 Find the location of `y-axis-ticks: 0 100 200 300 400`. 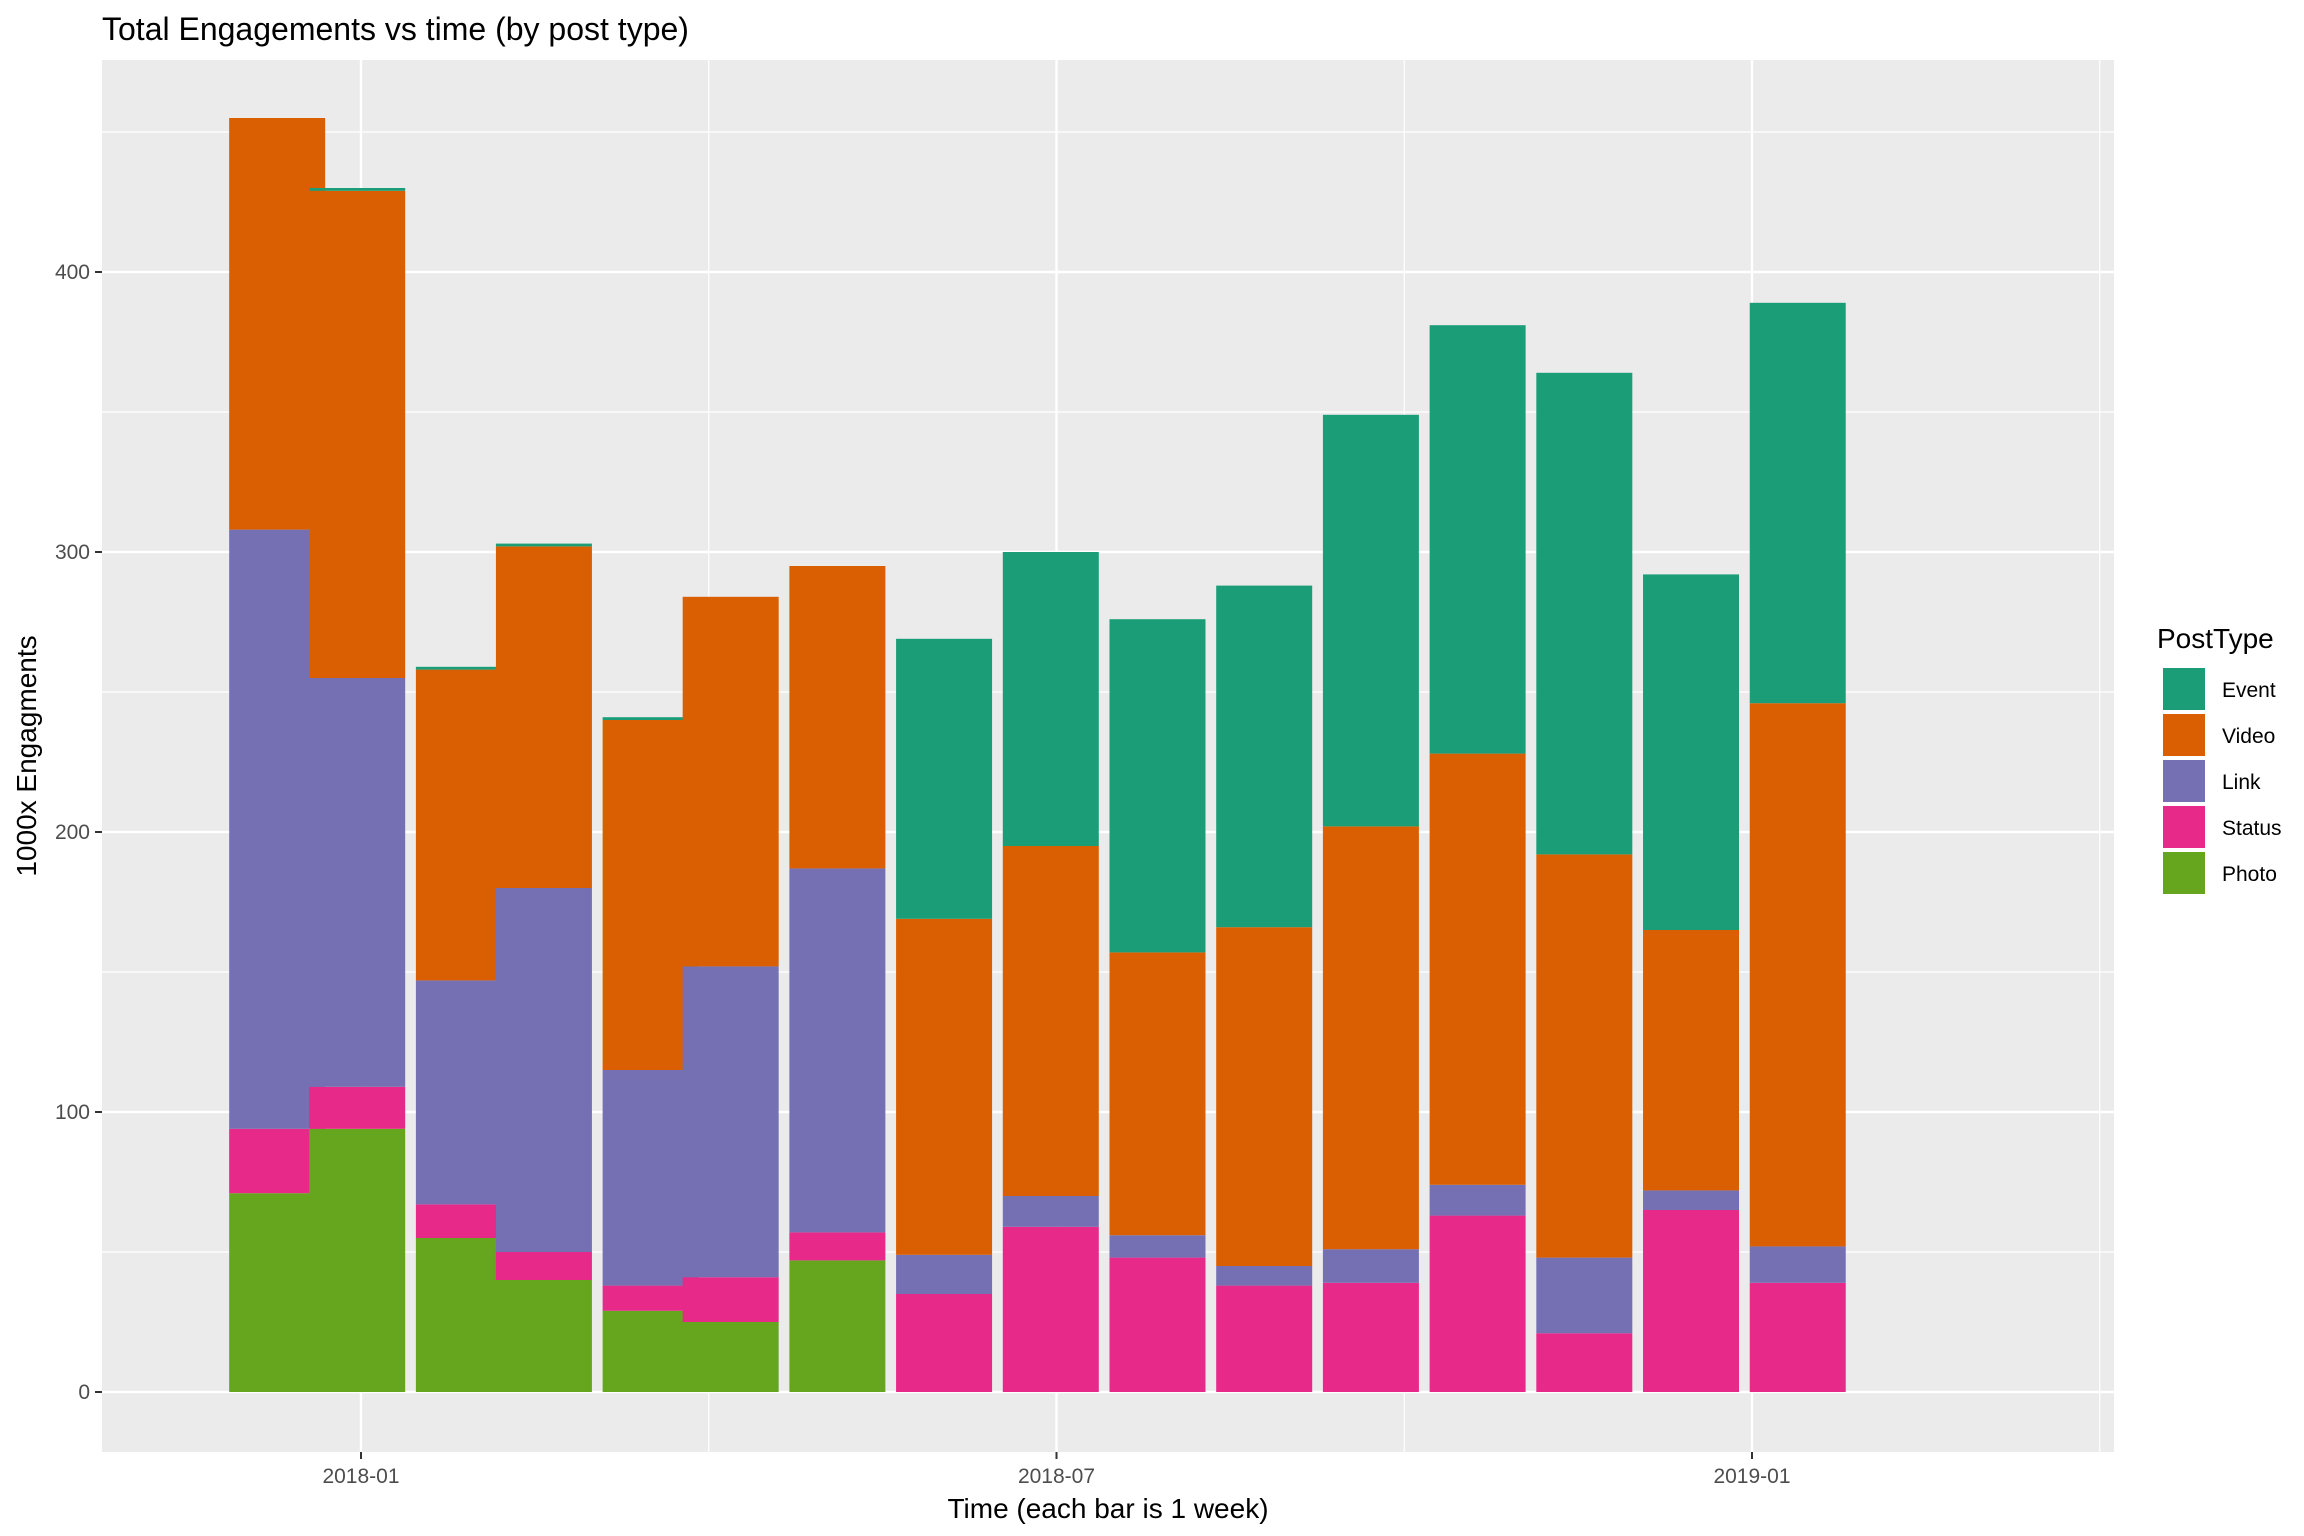

y-axis-ticks: 0 100 200 300 400 is located at coordinates (78, 832).